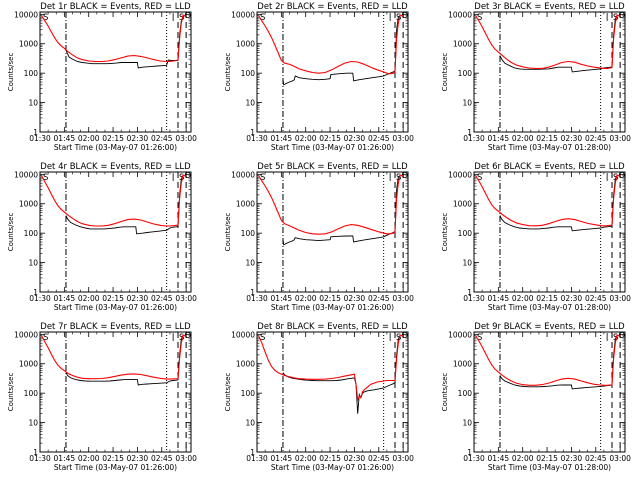 The image size is (640, 480). What do you see at coordinates (549, 7) in the screenshot?
I see `panel-title: Det 3r BLACK = Events, RED = LLD` at bounding box center [549, 7].